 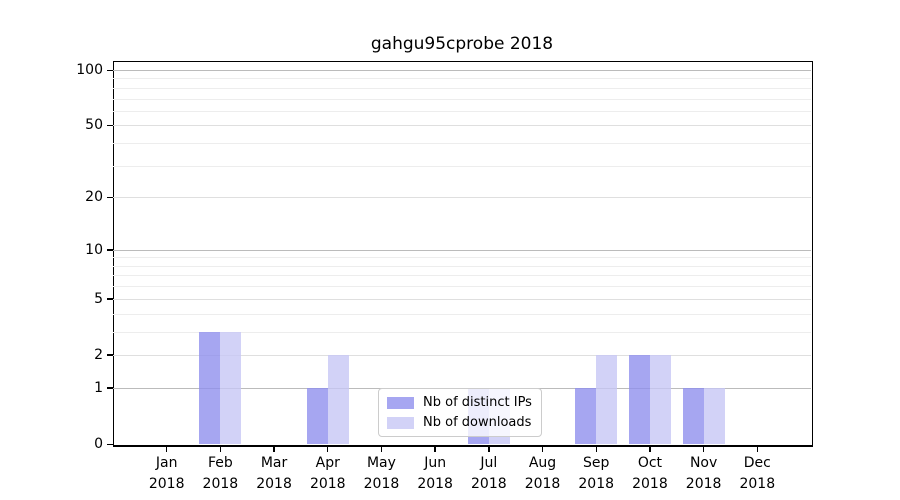 What do you see at coordinates (693, 415) in the screenshot?
I see `bar-distinct-ips-nov` at bounding box center [693, 415].